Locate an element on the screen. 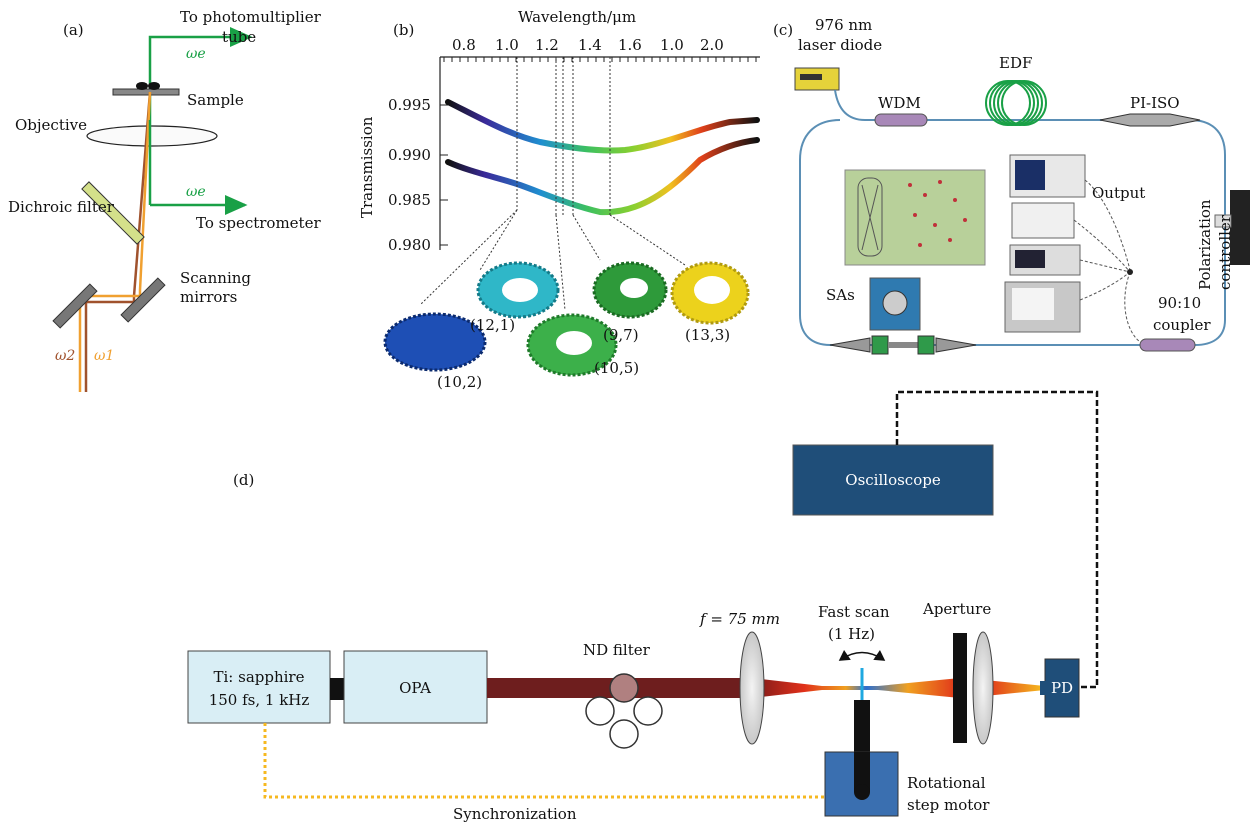  edf-label: EDF is located at coordinates (1015, 63).